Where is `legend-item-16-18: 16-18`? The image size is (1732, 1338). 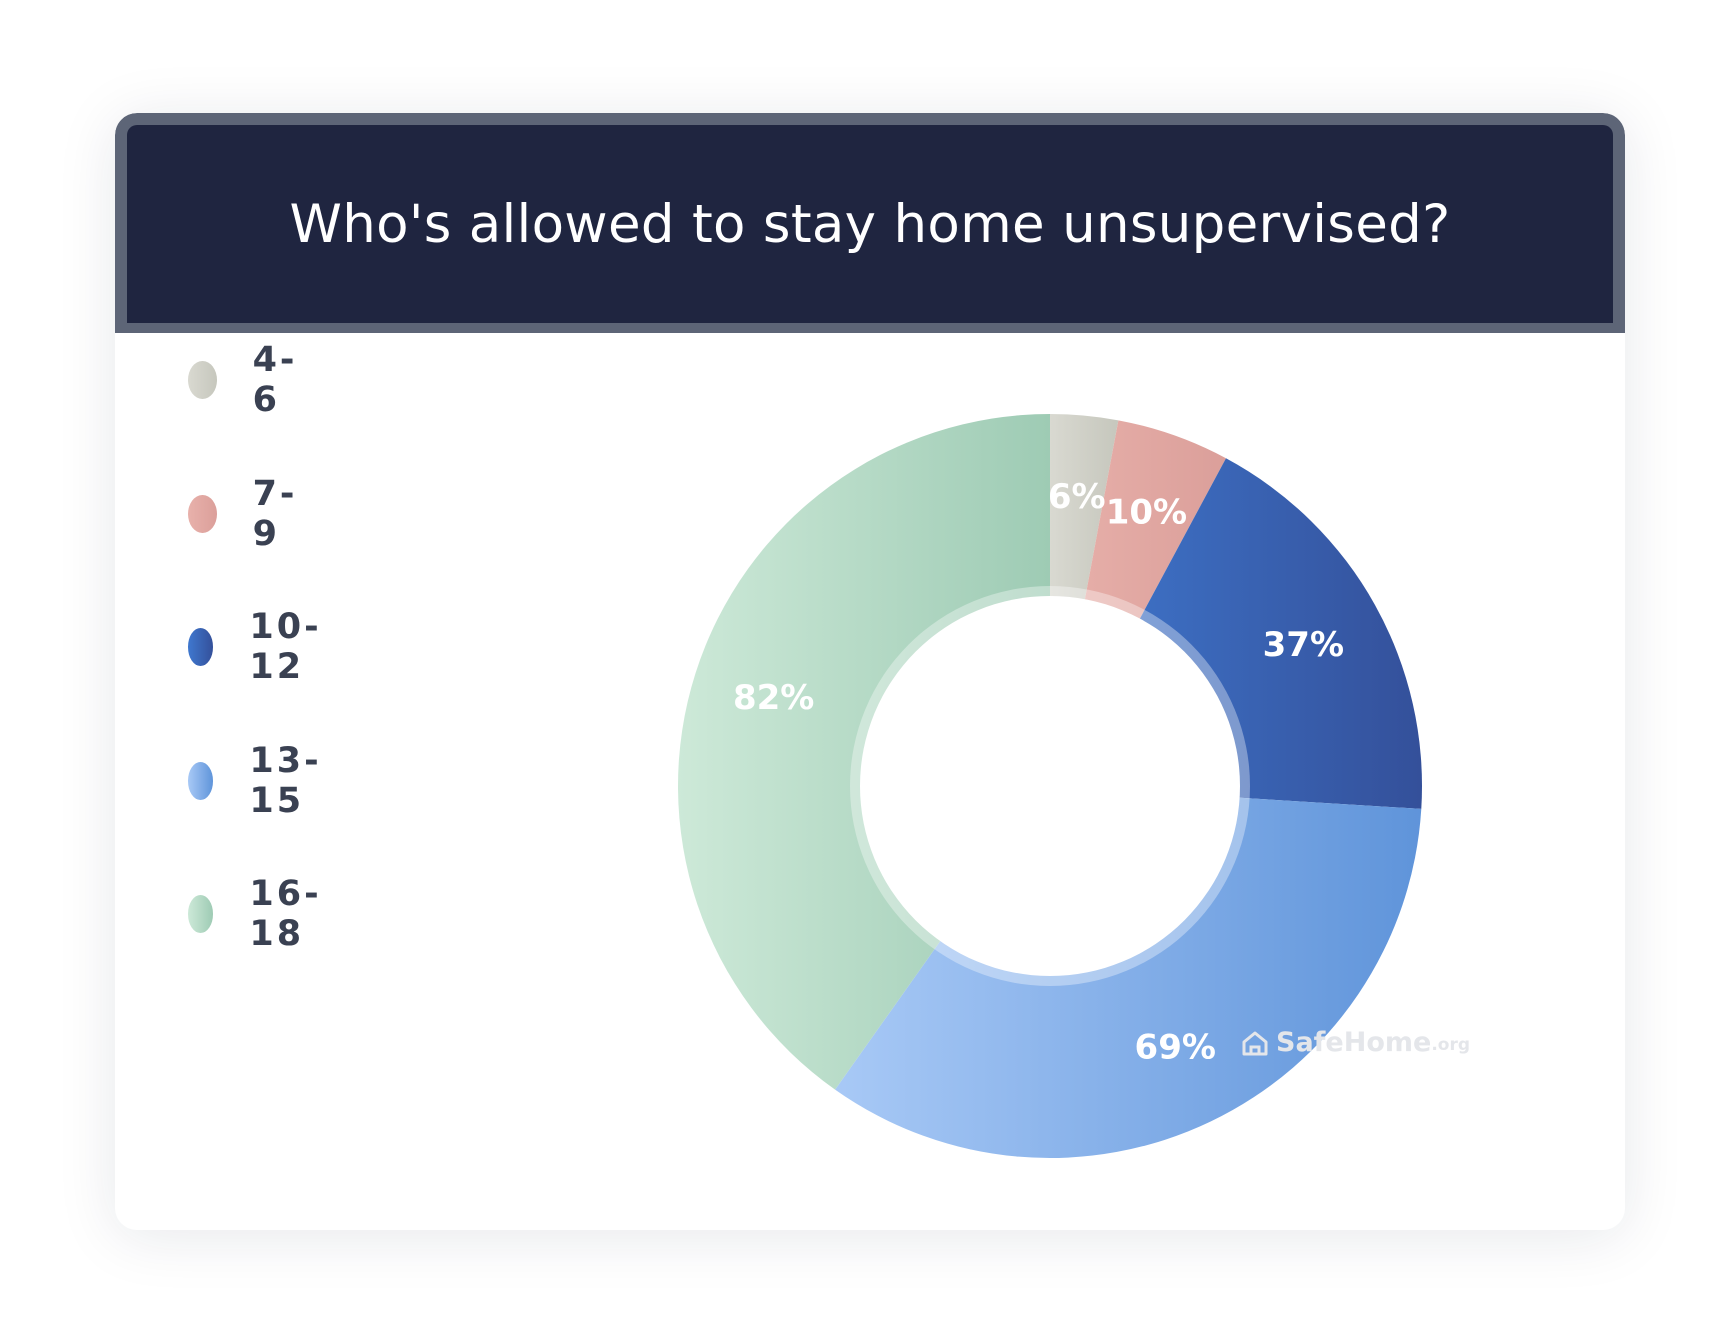 legend-item-16-18: 16-18 is located at coordinates (261, 914).